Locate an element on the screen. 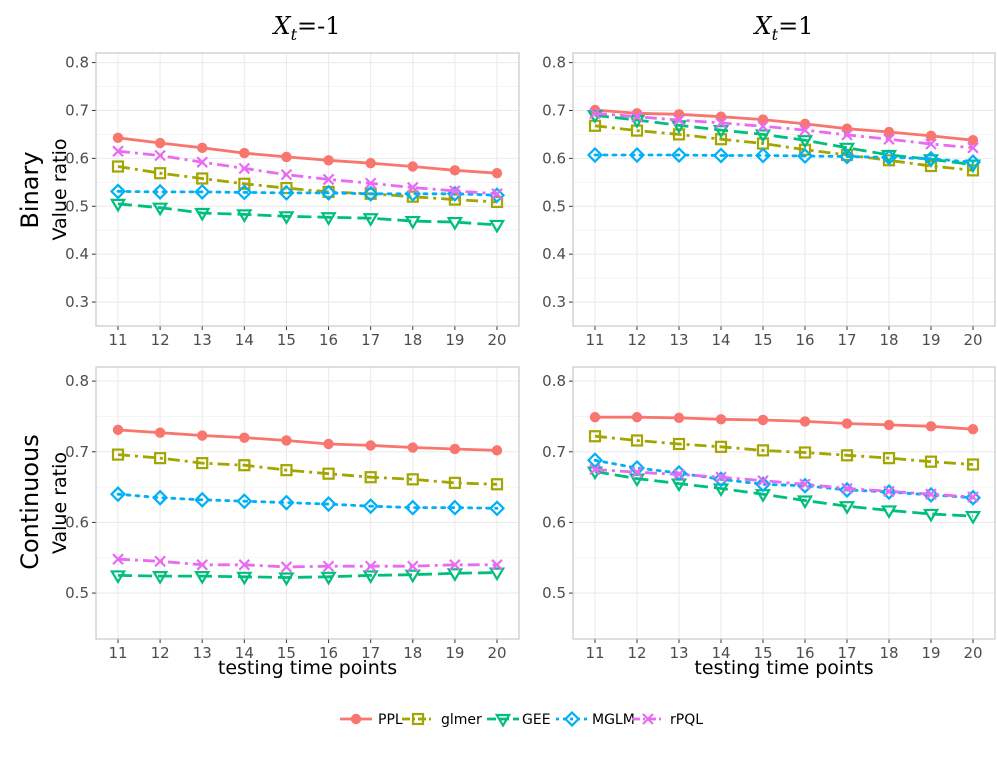 This screenshot has width=997, height=762. legend-item-ppl: PPL is located at coordinates (371, 720).